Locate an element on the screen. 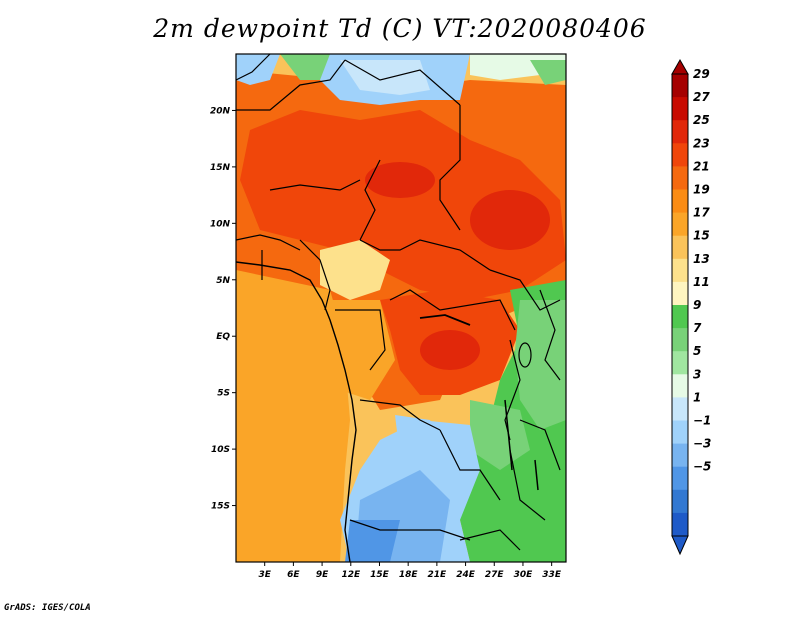  colorbar-label: 25 is located at coordinates (701, 120).